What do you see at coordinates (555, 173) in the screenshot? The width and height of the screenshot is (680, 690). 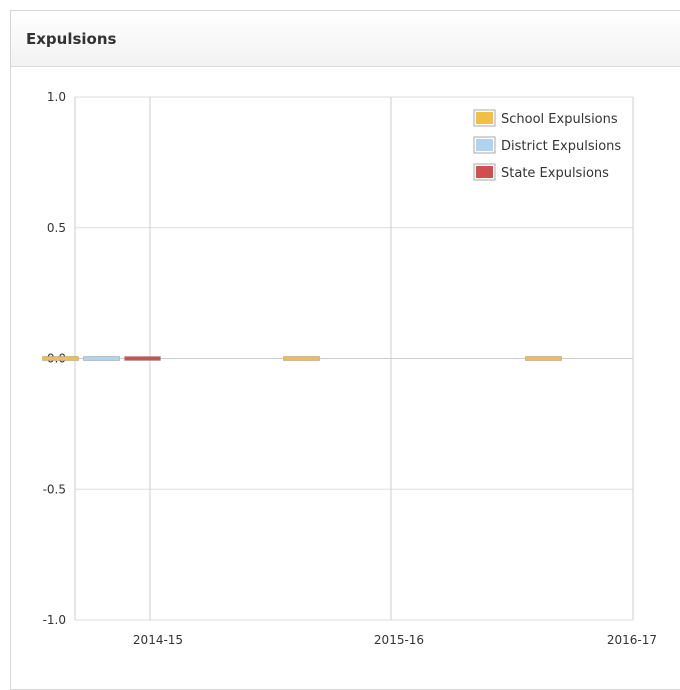 I see `legend-label: State Expulsions` at bounding box center [555, 173].